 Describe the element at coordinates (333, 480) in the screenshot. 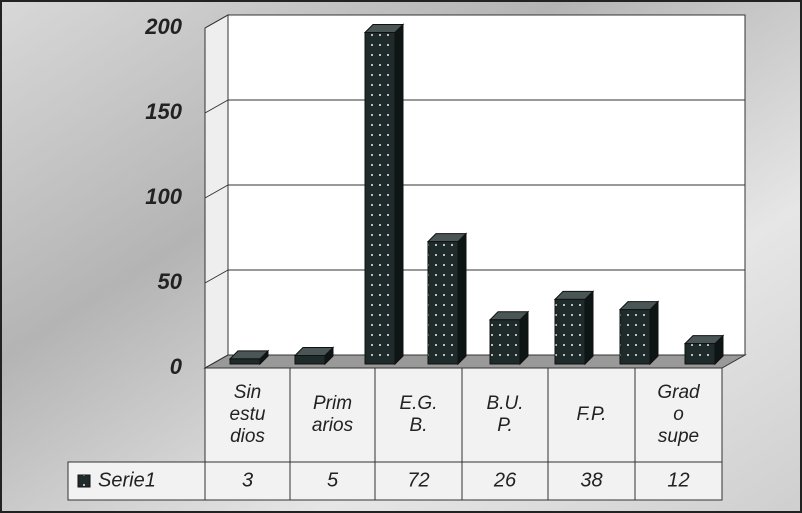

I see `table-value: 5` at that location.